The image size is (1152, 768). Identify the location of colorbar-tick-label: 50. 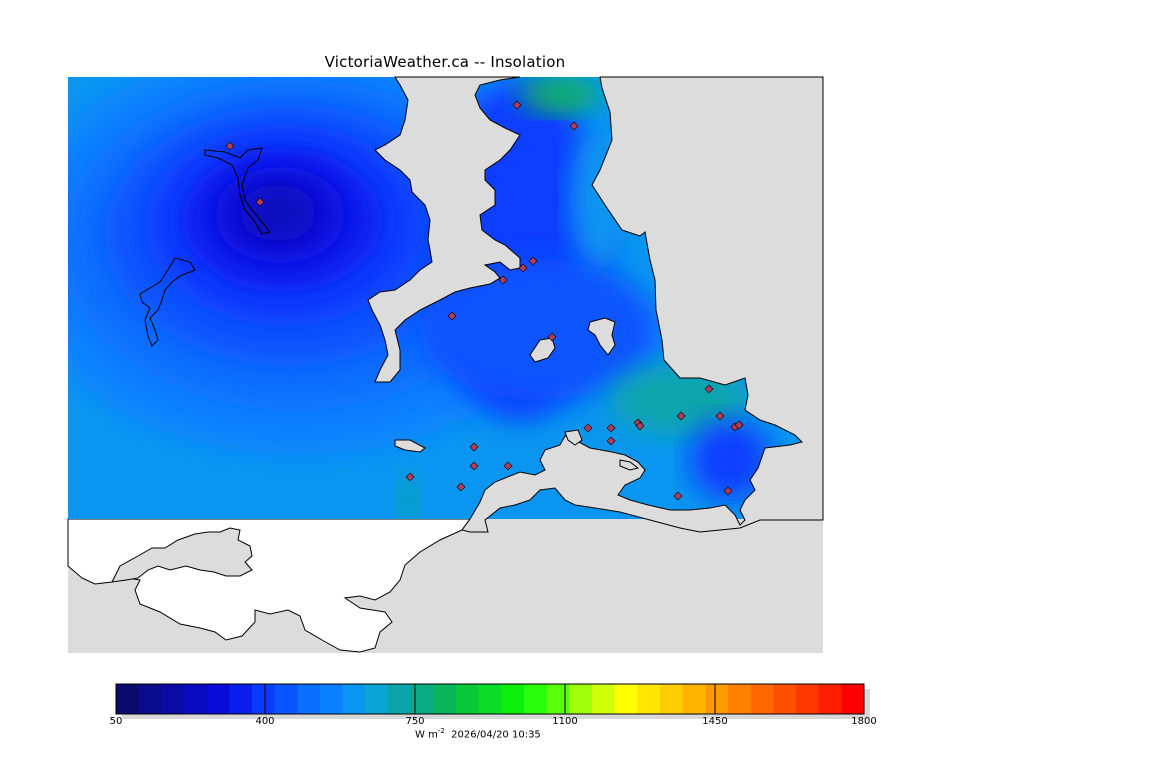
(116, 721).